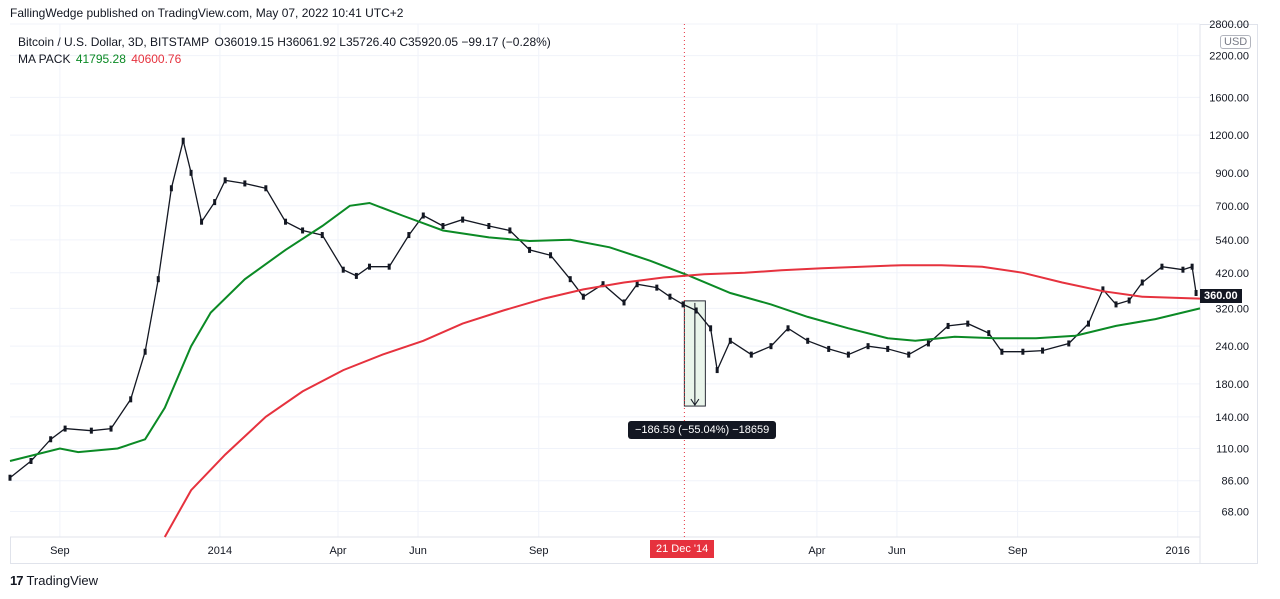 The image size is (1280, 599). Describe the element at coordinates (1229, 98) in the screenshot. I see `y-tick-label: 1600.00` at that location.